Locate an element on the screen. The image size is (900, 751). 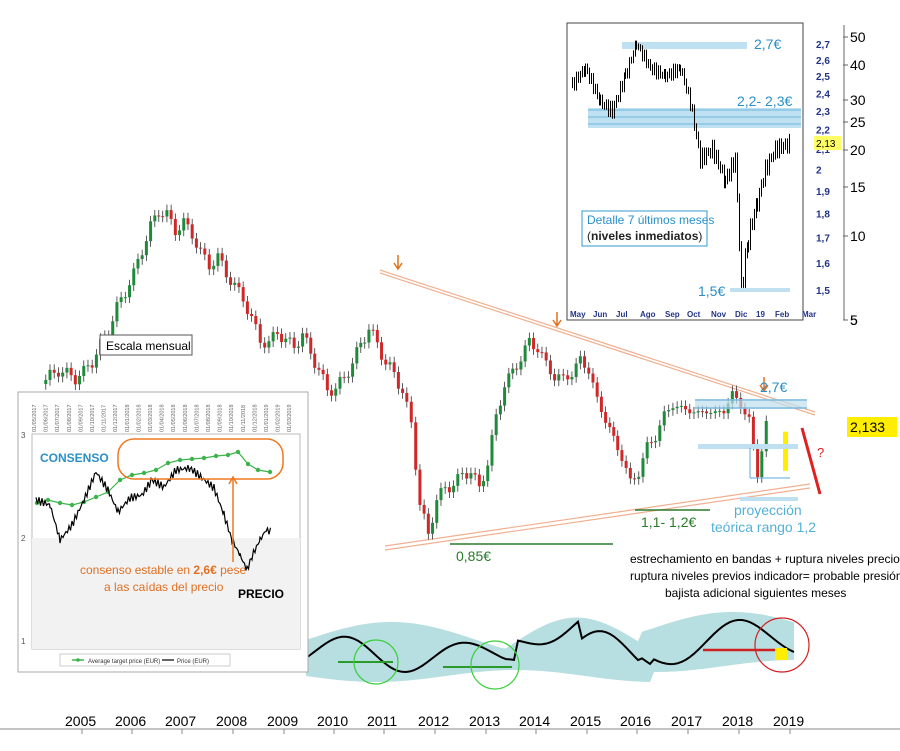
detail-y-left-label: 2,7 is located at coordinates (823, 45).